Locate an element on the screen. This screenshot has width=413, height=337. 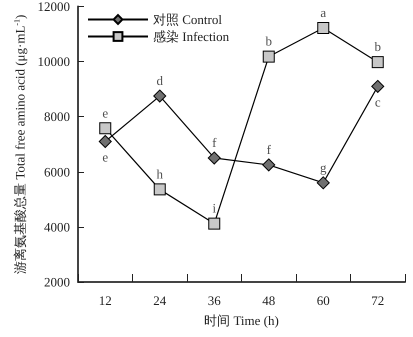
y-tick-label: 2000 is located at coordinates (57, 282).